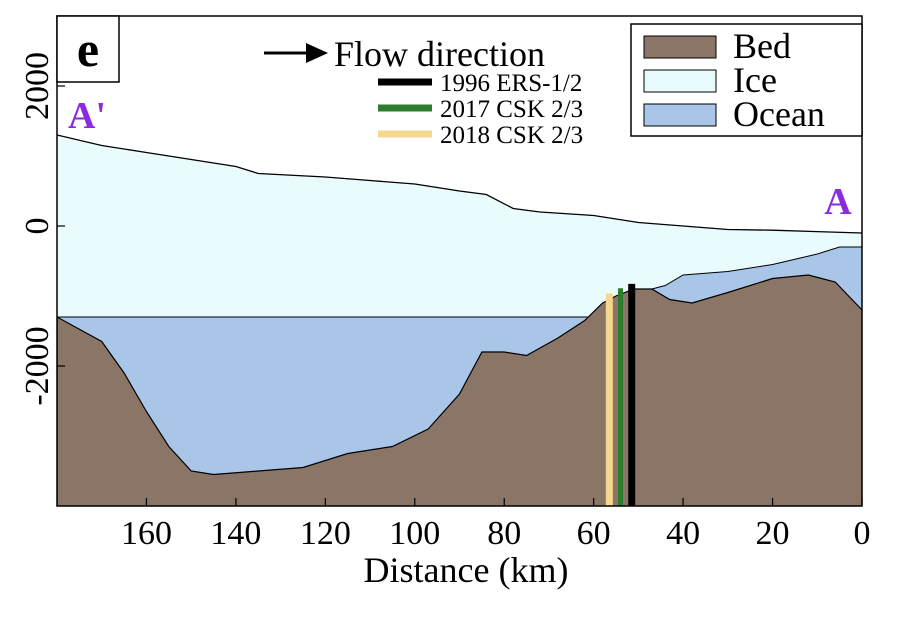 The image size is (924, 632). Describe the element at coordinates (773, 533) in the screenshot. I see `x-tick-label: 20` at that location.